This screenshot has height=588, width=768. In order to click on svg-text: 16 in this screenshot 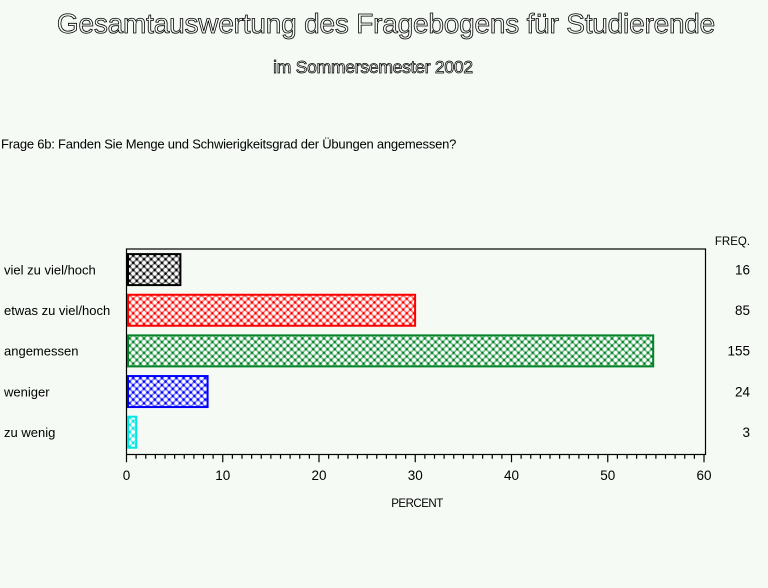, I will do `click(742, 269)`.